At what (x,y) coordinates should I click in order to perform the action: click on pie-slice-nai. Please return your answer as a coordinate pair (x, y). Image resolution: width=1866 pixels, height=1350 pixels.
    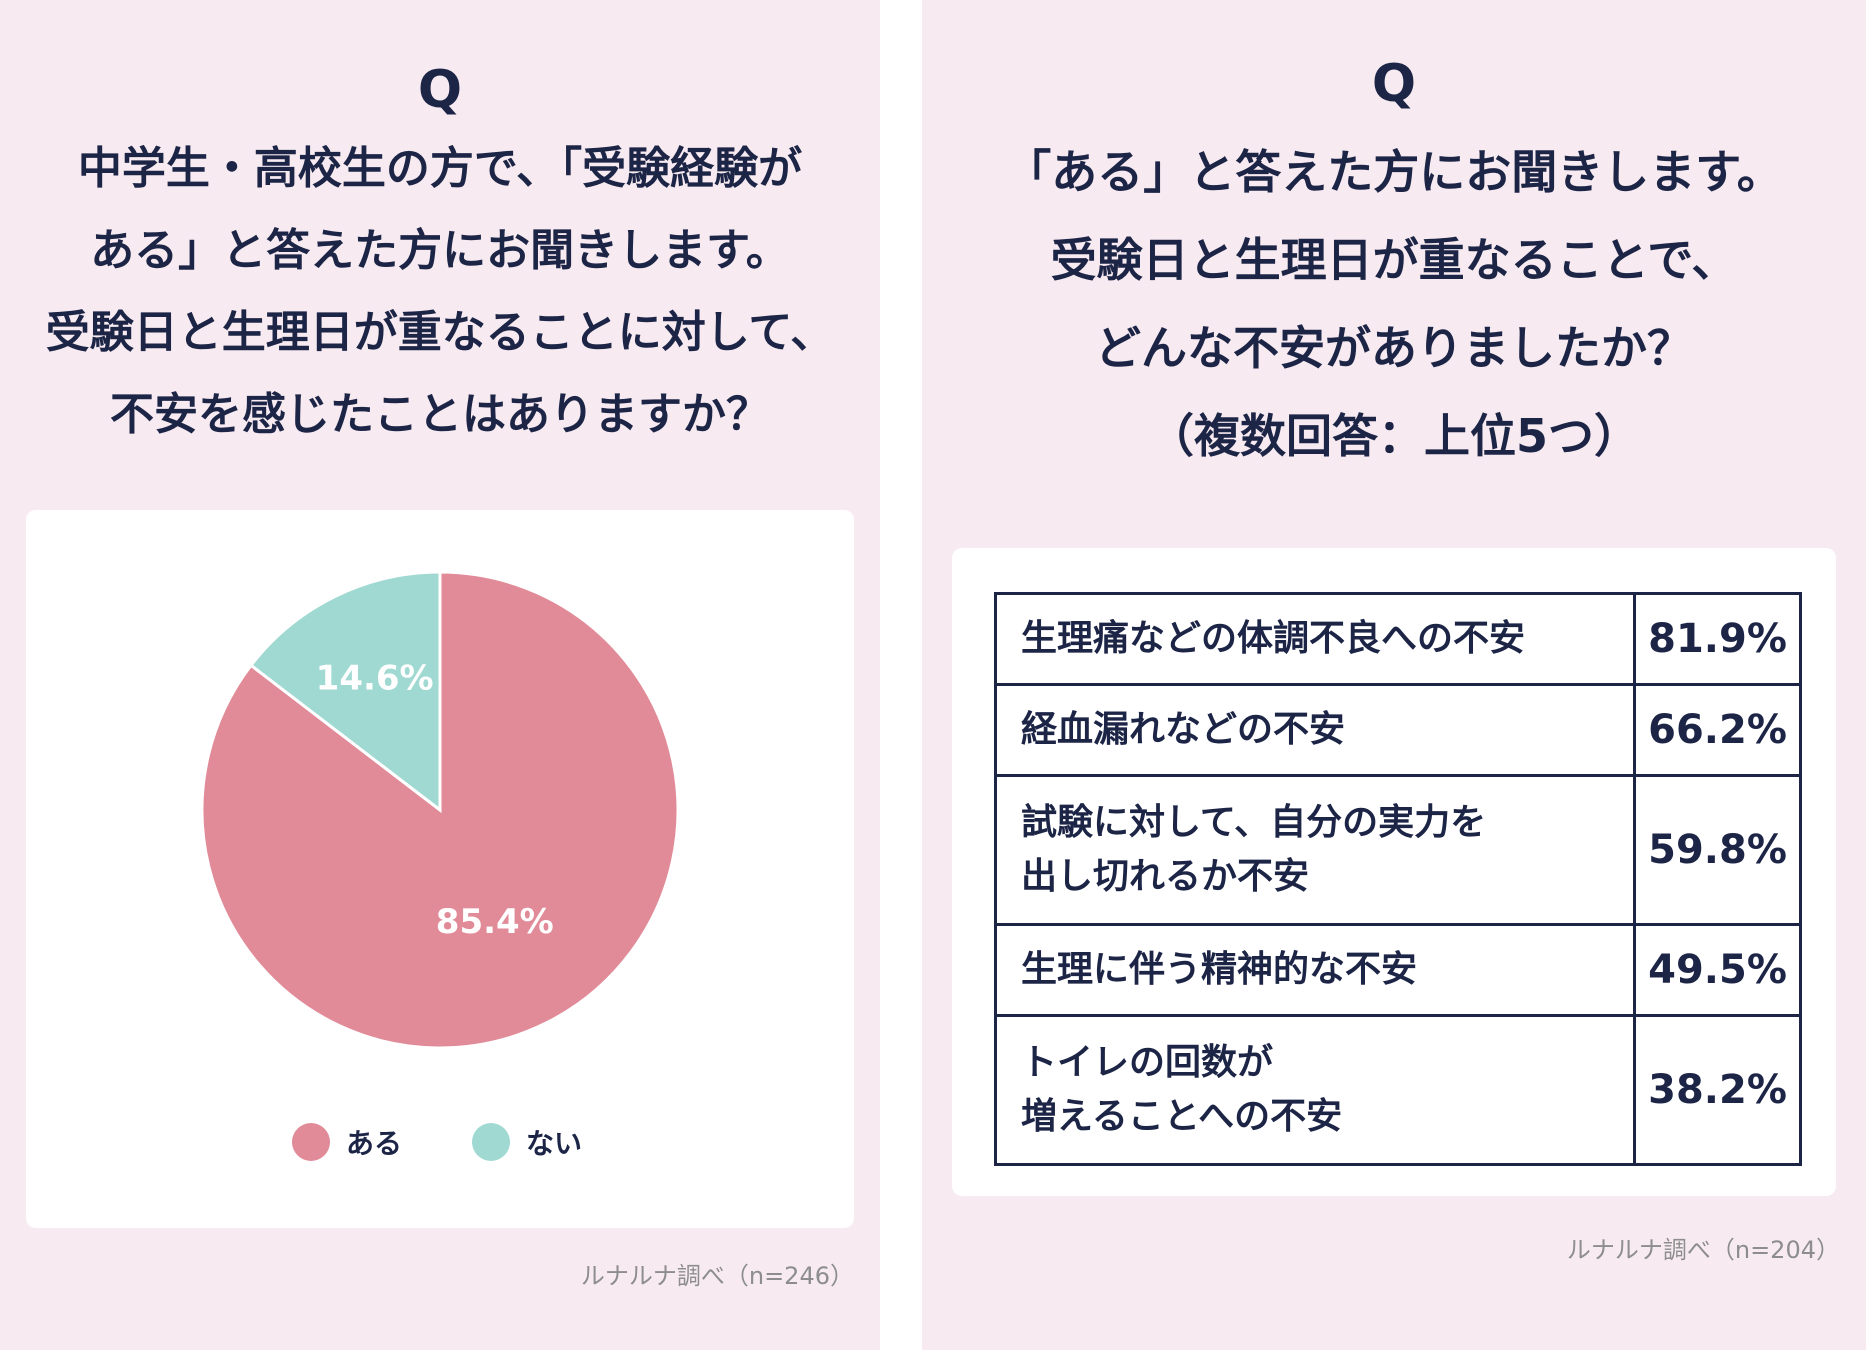
    Looking at the image, I should click on (345, 692).